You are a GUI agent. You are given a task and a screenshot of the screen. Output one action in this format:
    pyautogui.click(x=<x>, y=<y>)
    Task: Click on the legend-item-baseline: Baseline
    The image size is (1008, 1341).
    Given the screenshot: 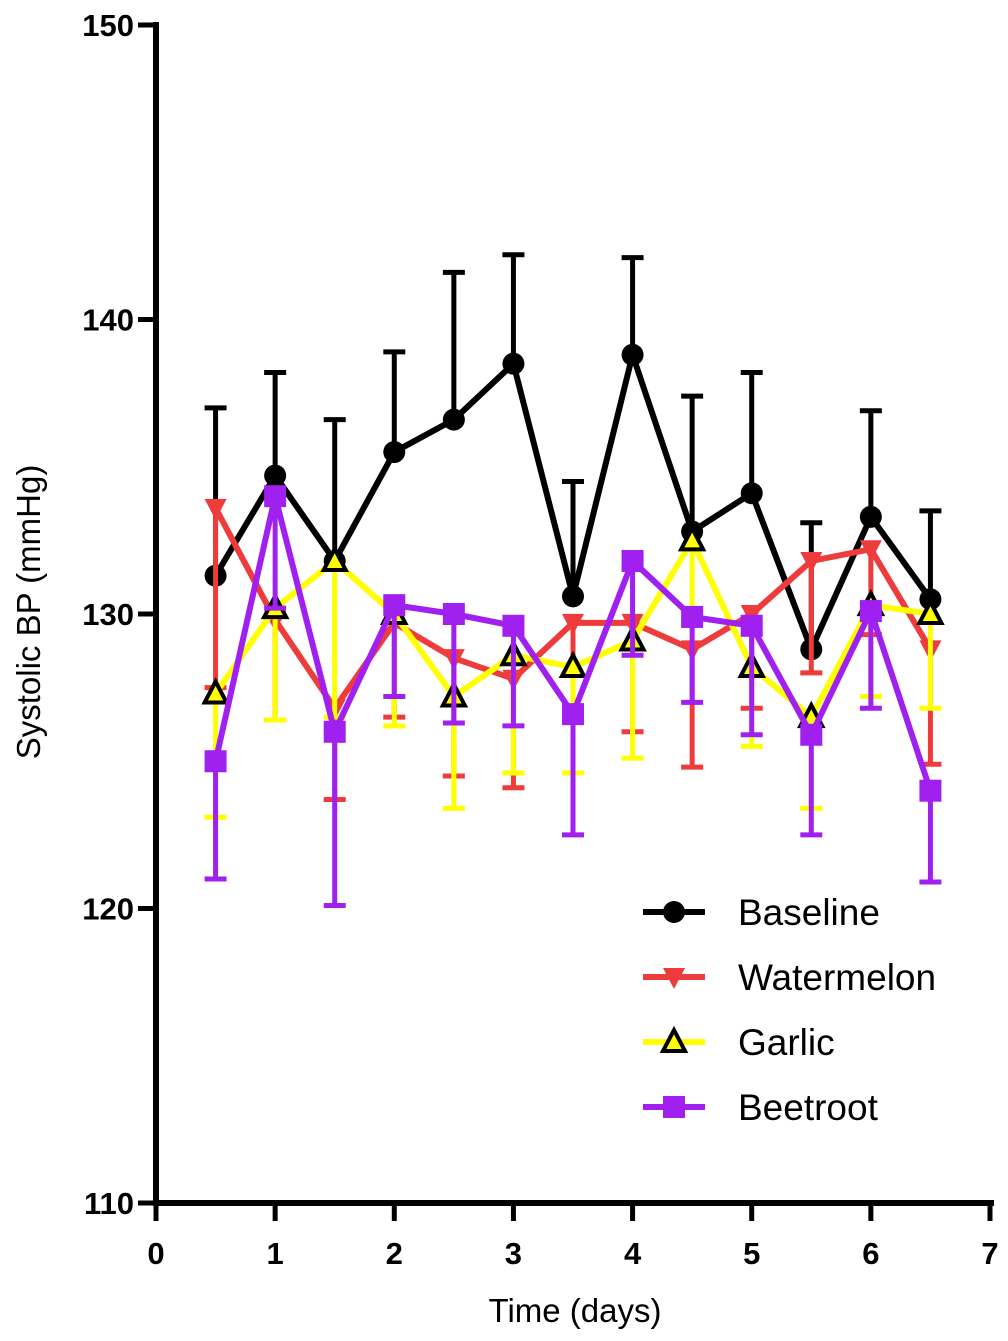 What is the action you would take?
    pyautogui.click(x=761, y=912)
    